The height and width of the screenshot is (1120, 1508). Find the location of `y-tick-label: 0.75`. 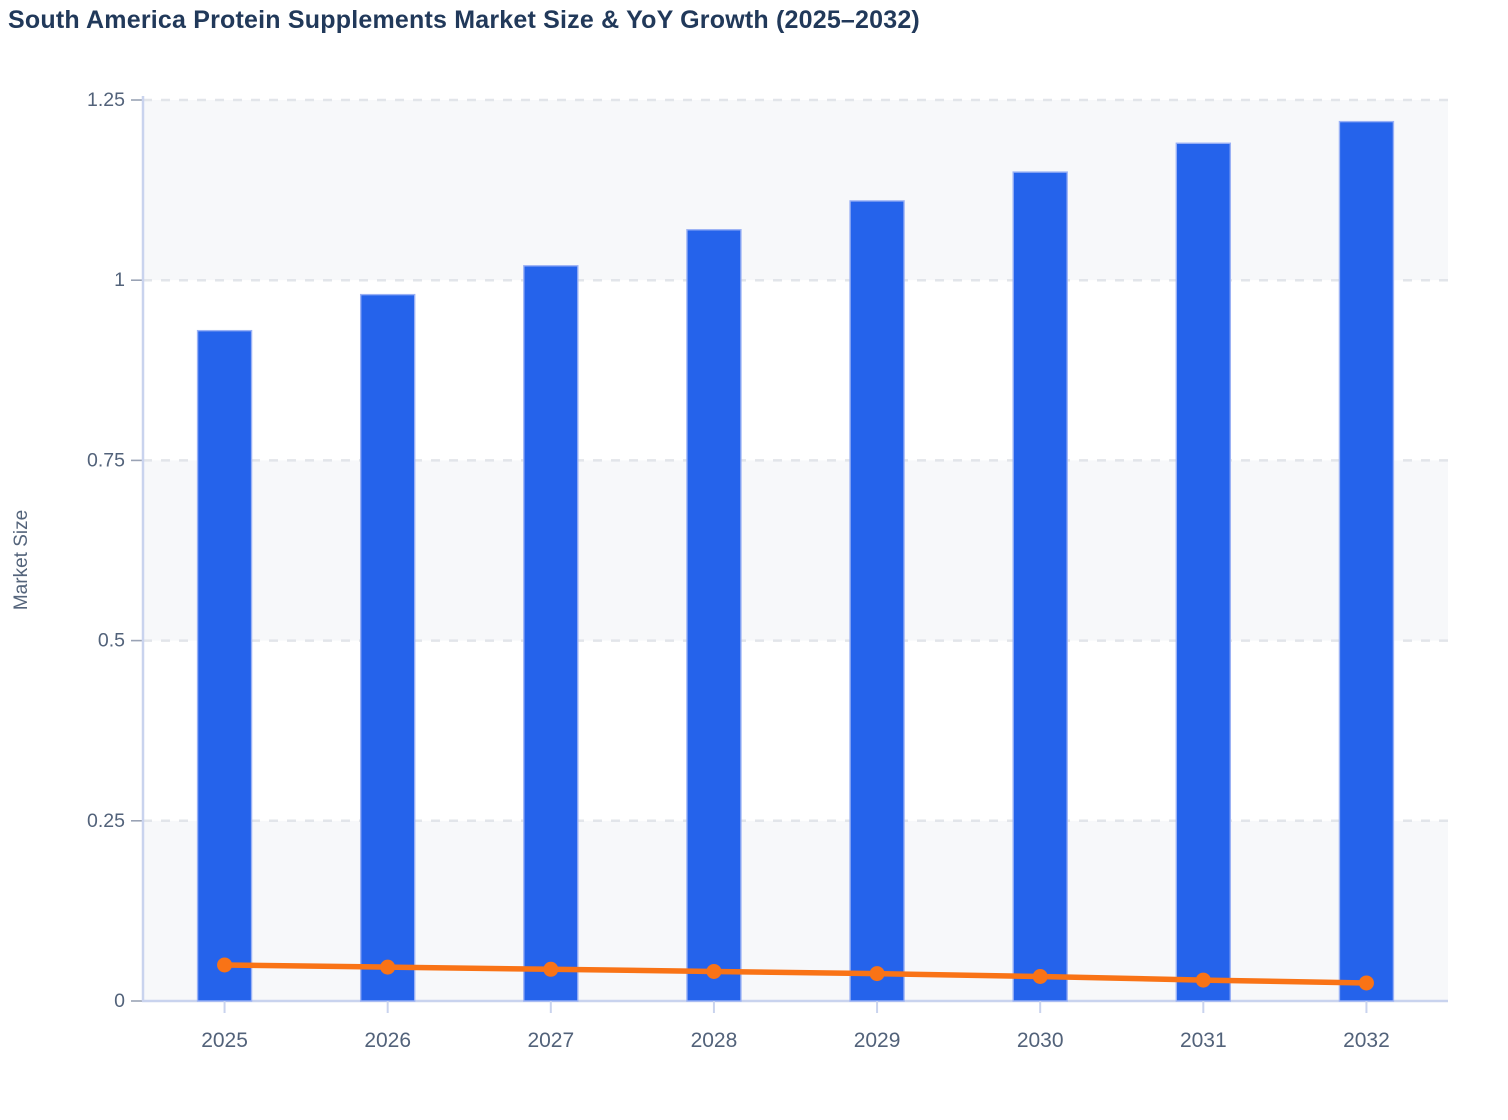

y-tick-label: 0.75 is located at coordinates (106, 460).